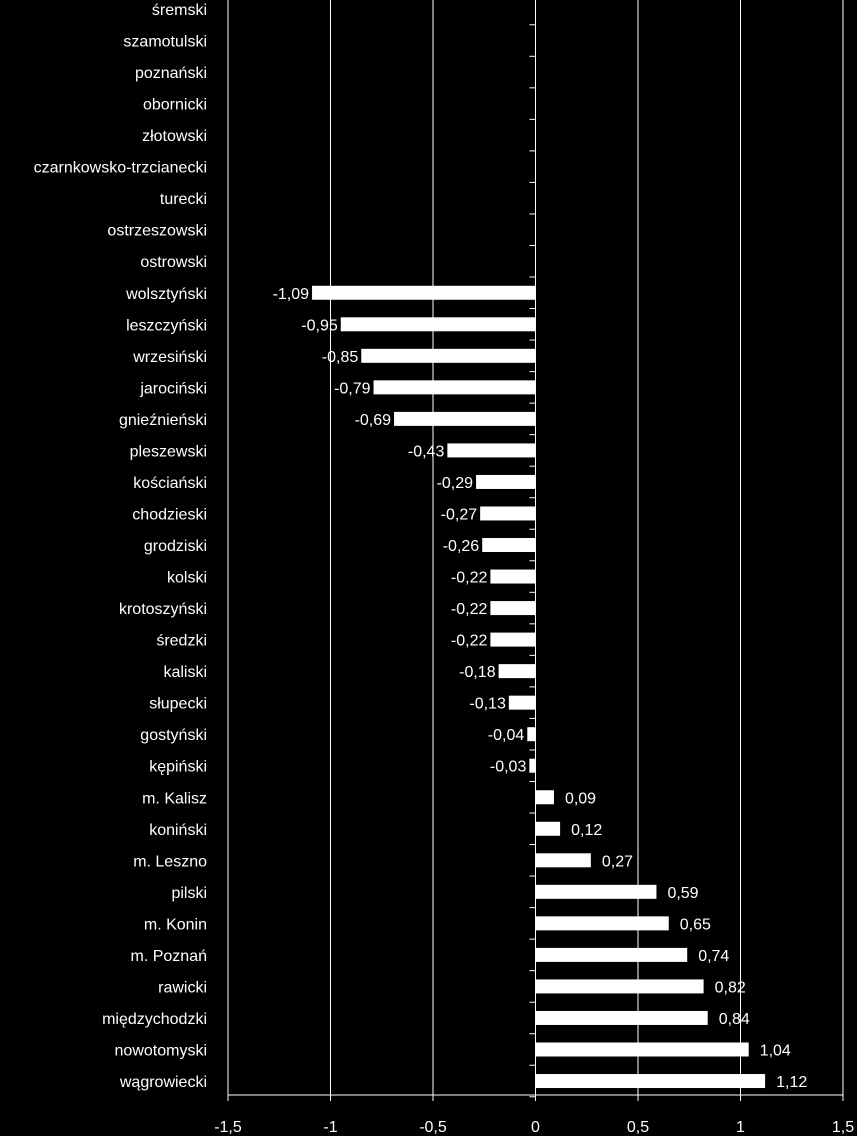 The height and width of the screenshot is (1136, 857). Describe the element at coordinates (170, 483) in the screenshot. I see `category-label: kościański` at that location.